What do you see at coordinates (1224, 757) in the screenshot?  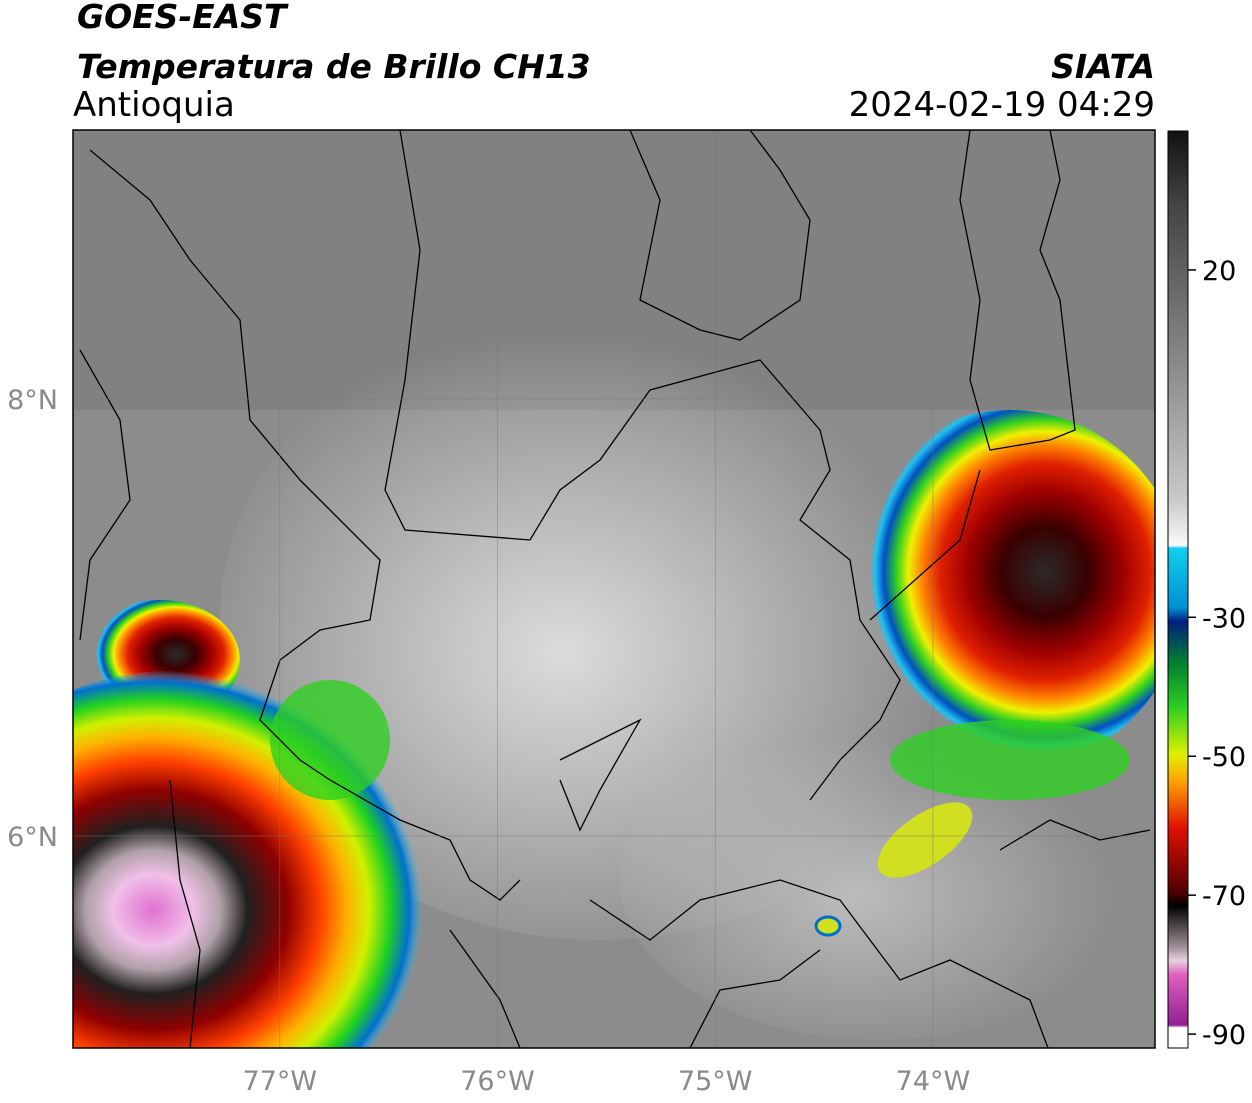 I see `colorbar-tick-label: -50` at bounding box center [1224, 757].